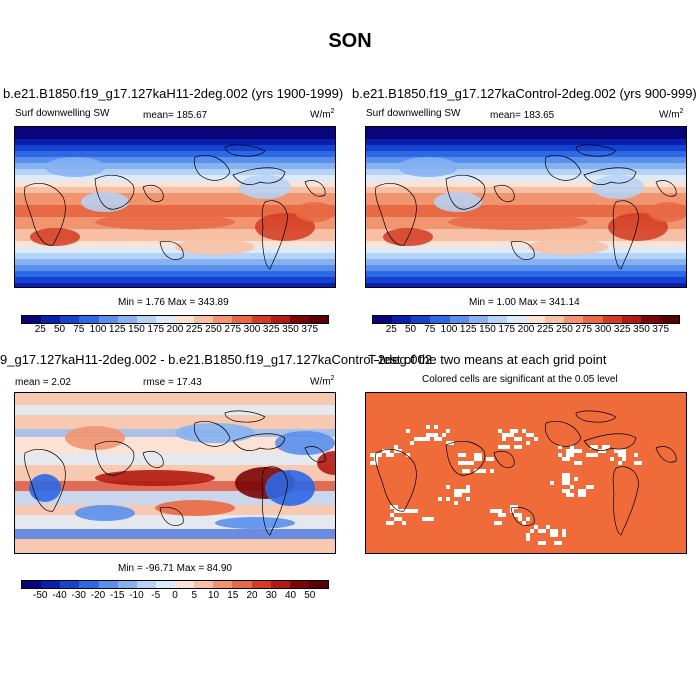 The image size is (700, 700). What do you see at coordinates (175, 473) in the screenshot?
I see `difference-map` at bounding box center [175, 473].